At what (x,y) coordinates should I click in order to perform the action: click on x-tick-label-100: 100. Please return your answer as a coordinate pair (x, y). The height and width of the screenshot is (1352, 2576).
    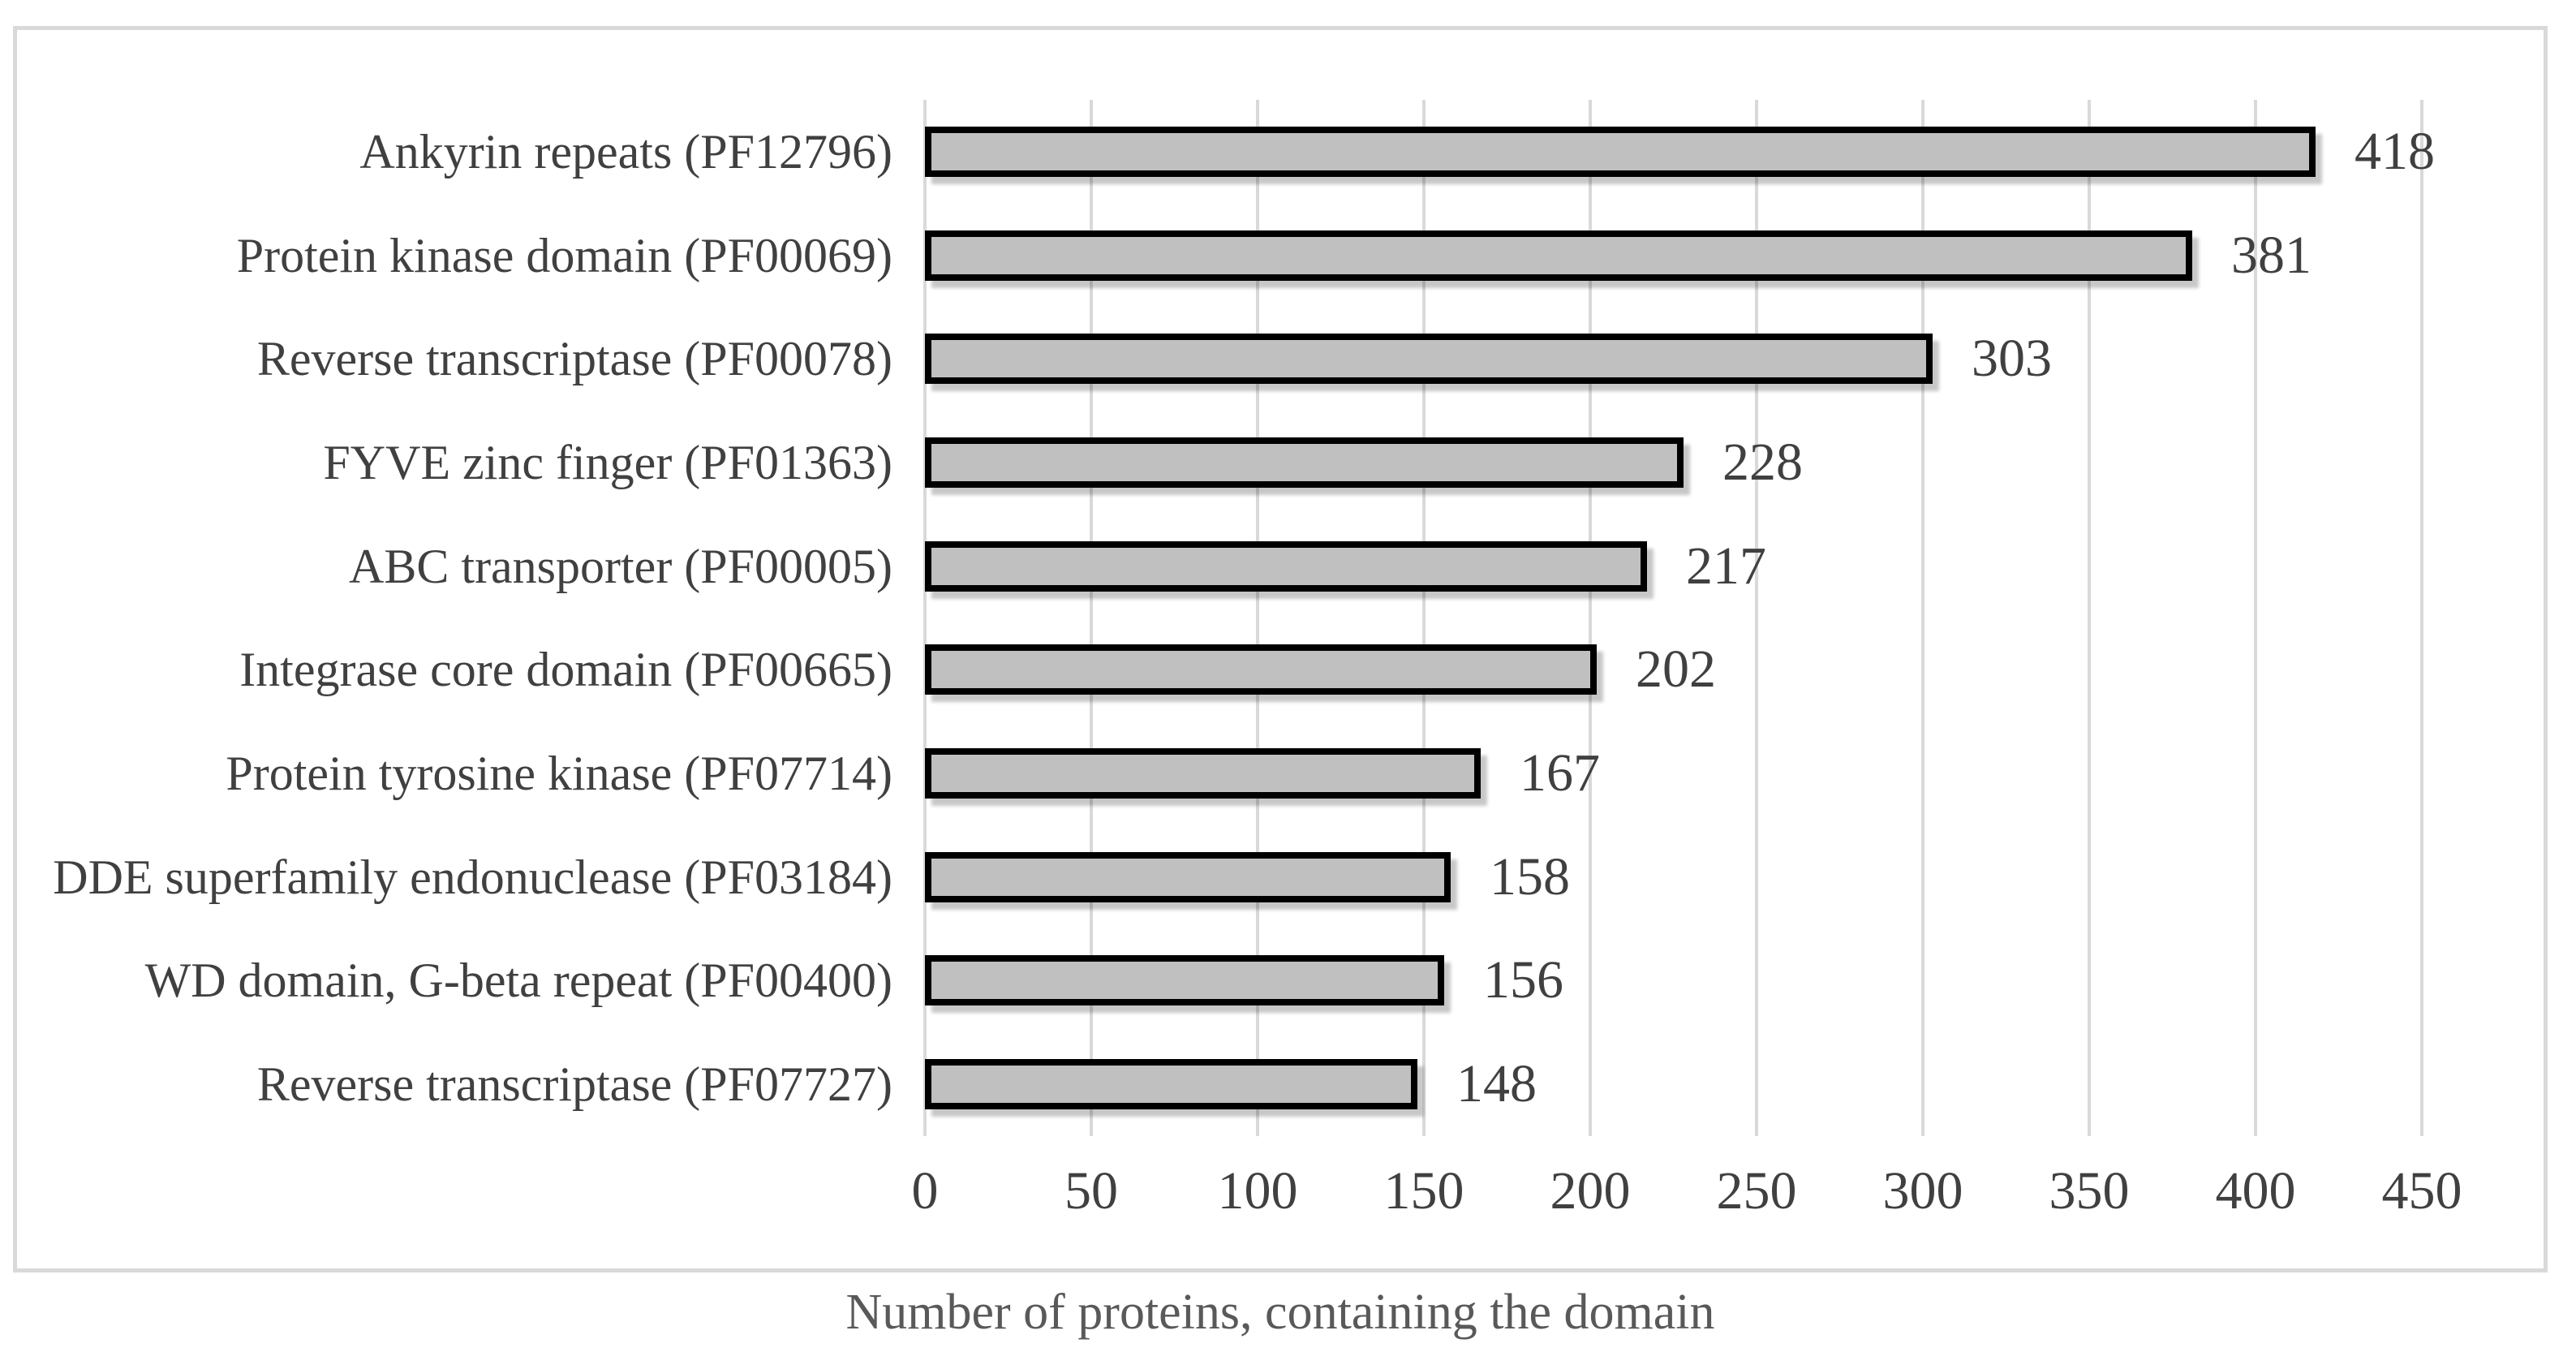
    Looking at the image, I should click on (1257, 1191).